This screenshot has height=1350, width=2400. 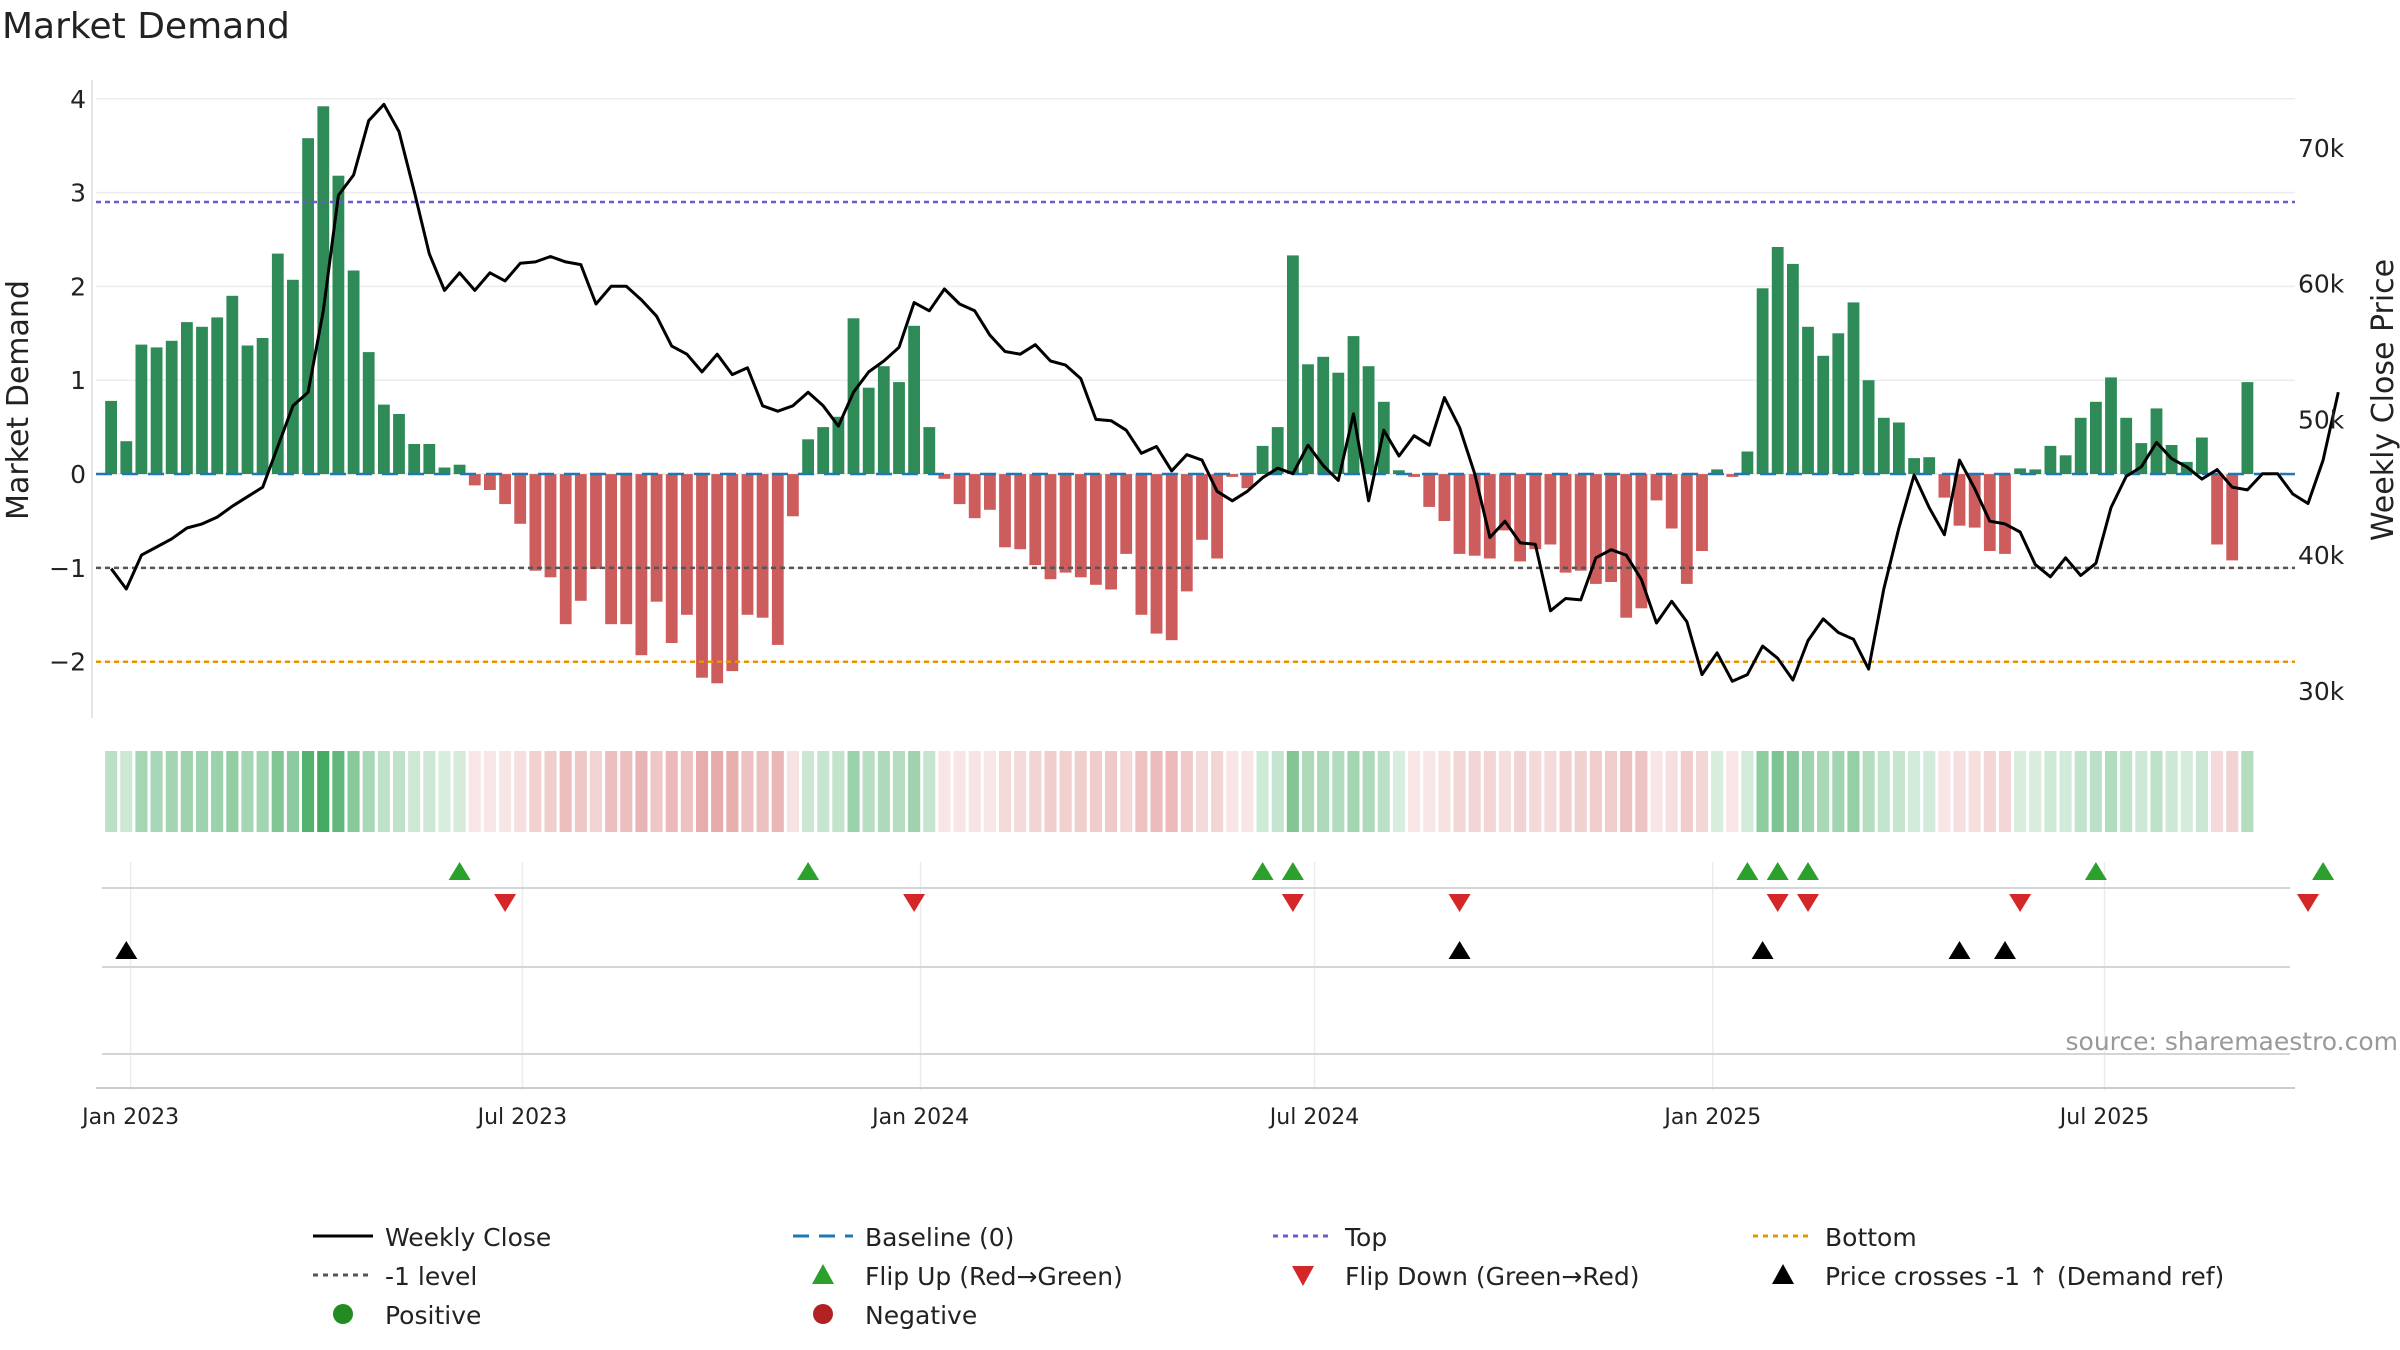 I want to click on y-tick-label-6: −2, so click(x=67, y=662).